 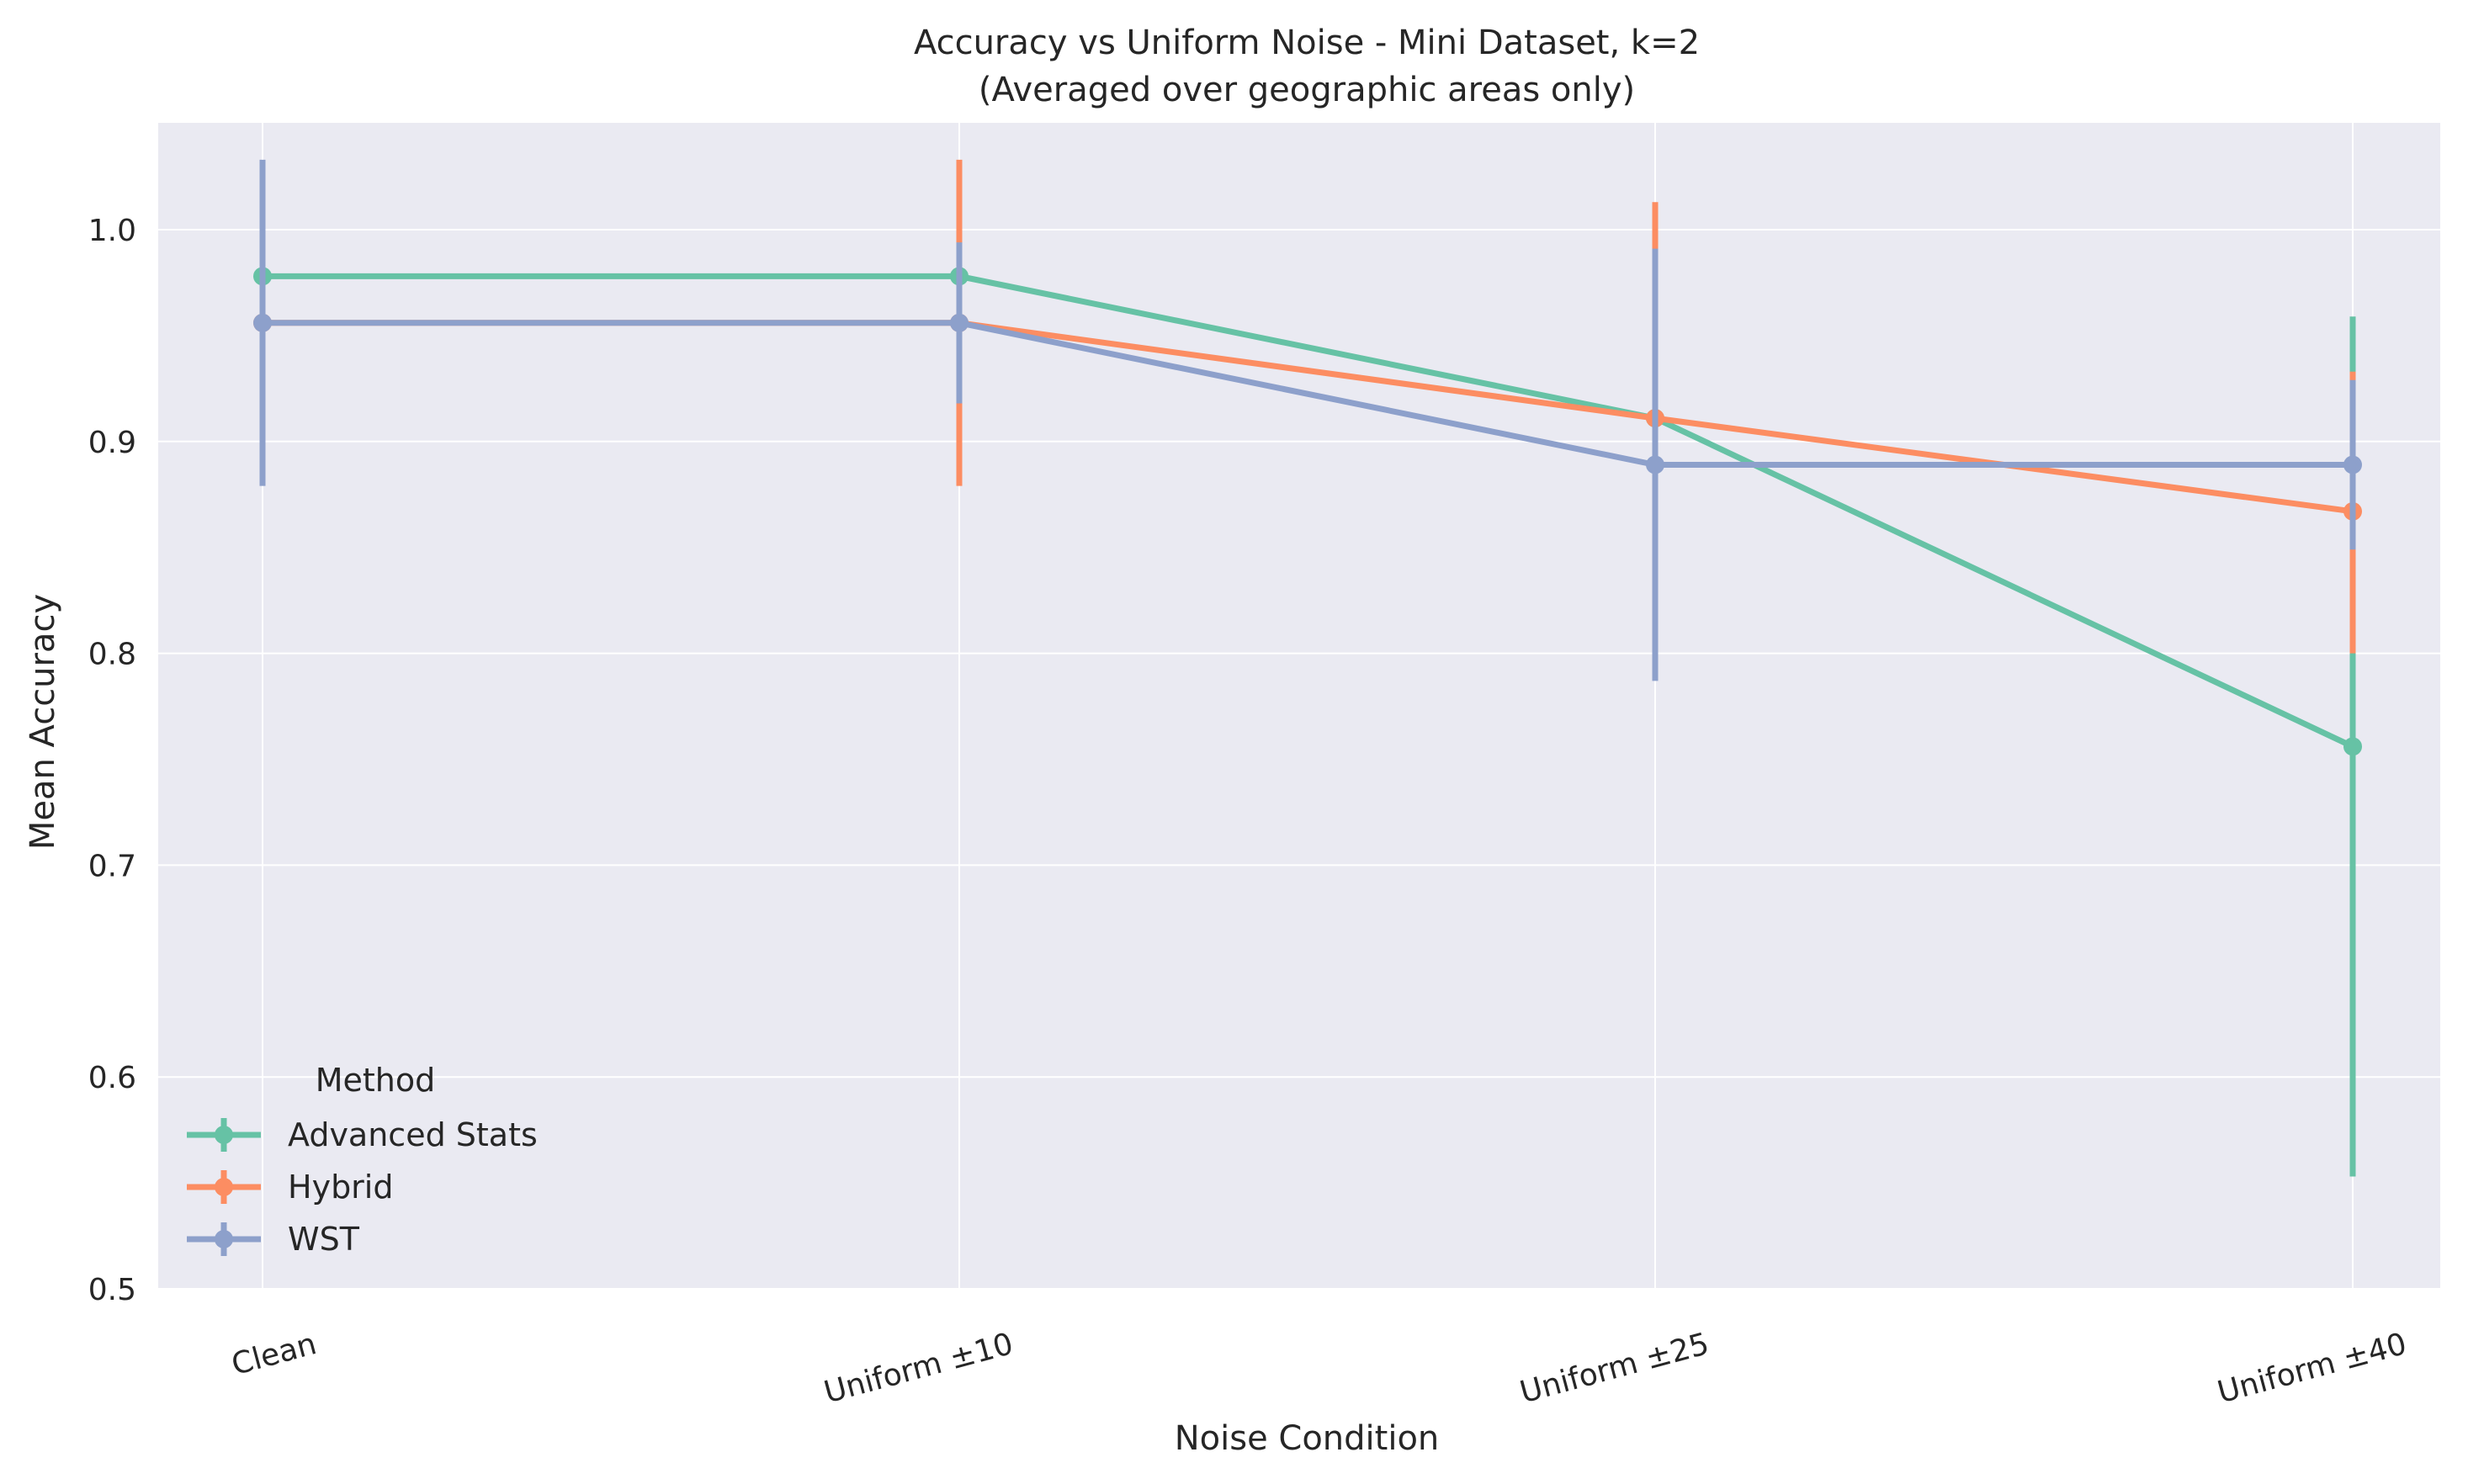 What do you see at coordinates (112, 443) in the screenshot?
I see `y-tick-label: 0.9` at bounding box center [112, 443].